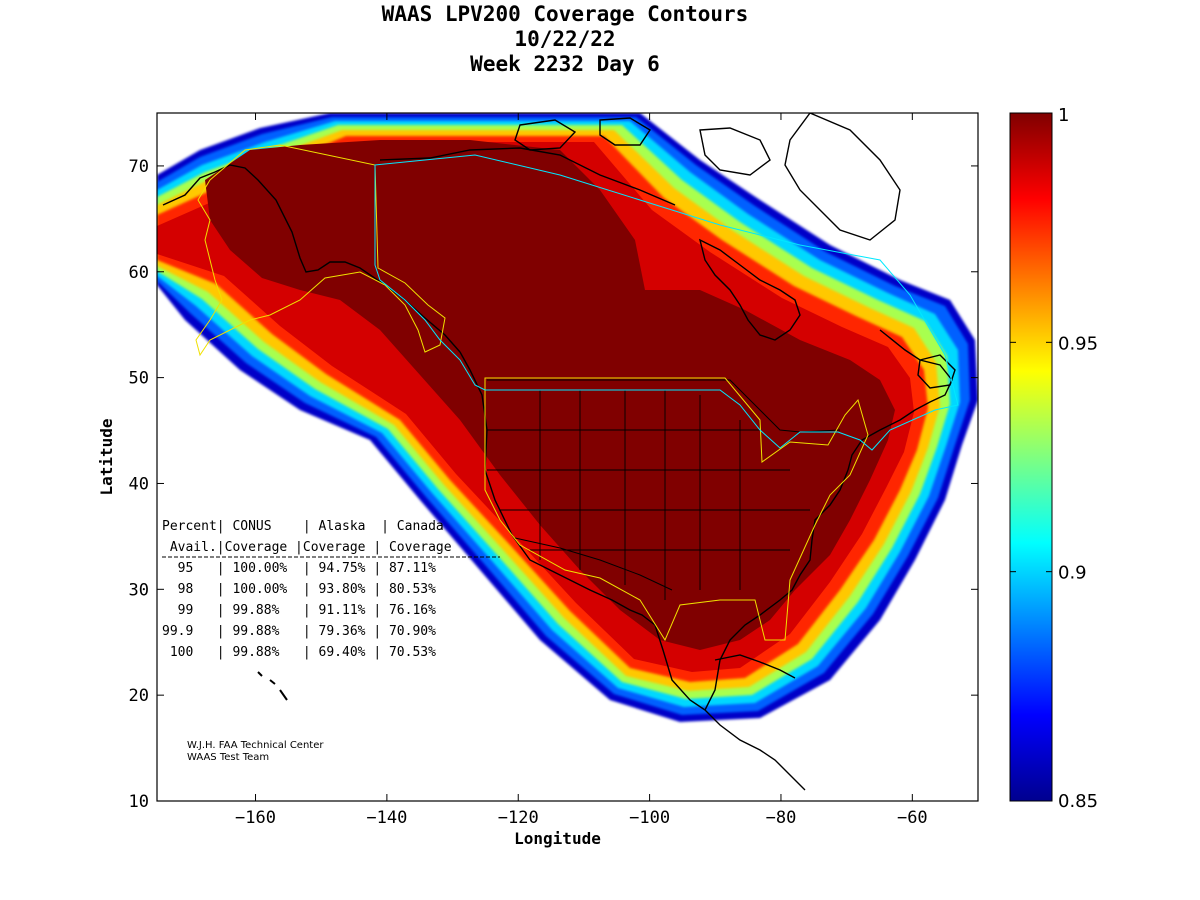 This screenshot has width=1200, height=900. I want to click on table-header-1: Percent| CONUS | Alaska | Canada, so click(303, 526).